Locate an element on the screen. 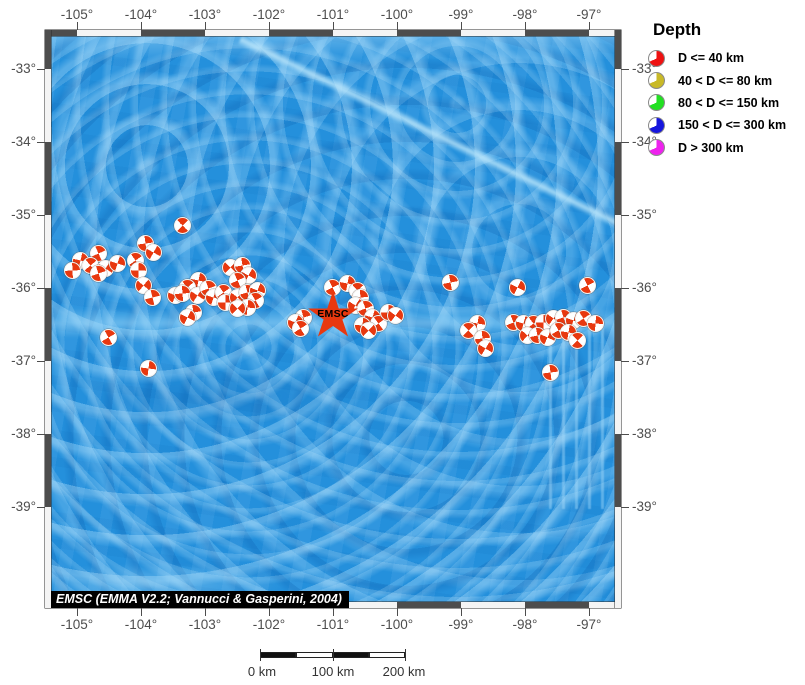 The image size is (805, 685). scale-bar-label: 100 km is located at coordinates (333, 671).